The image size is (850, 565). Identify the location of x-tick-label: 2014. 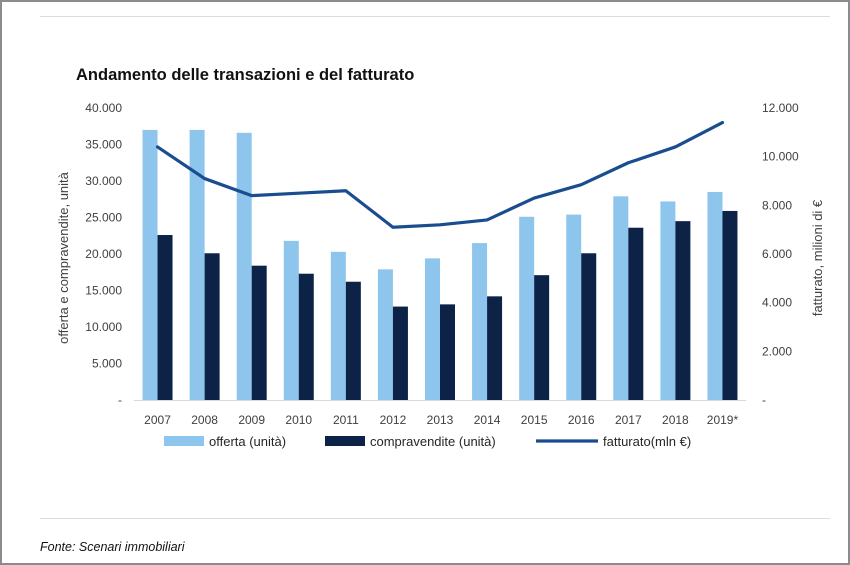
(487, 420).